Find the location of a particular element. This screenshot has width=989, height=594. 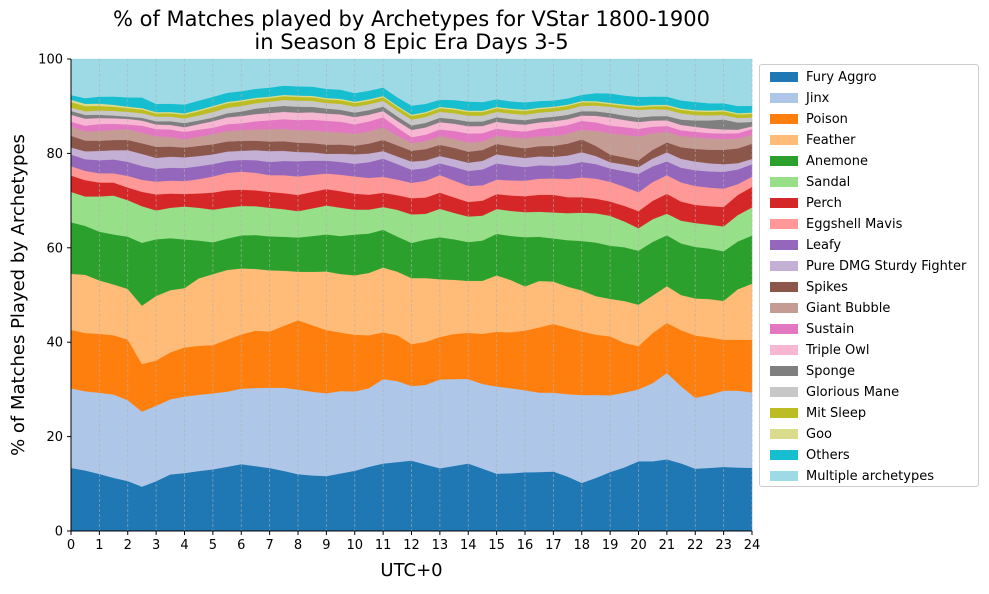

legend-label-2: Poison is located at coordinates (827, 119).